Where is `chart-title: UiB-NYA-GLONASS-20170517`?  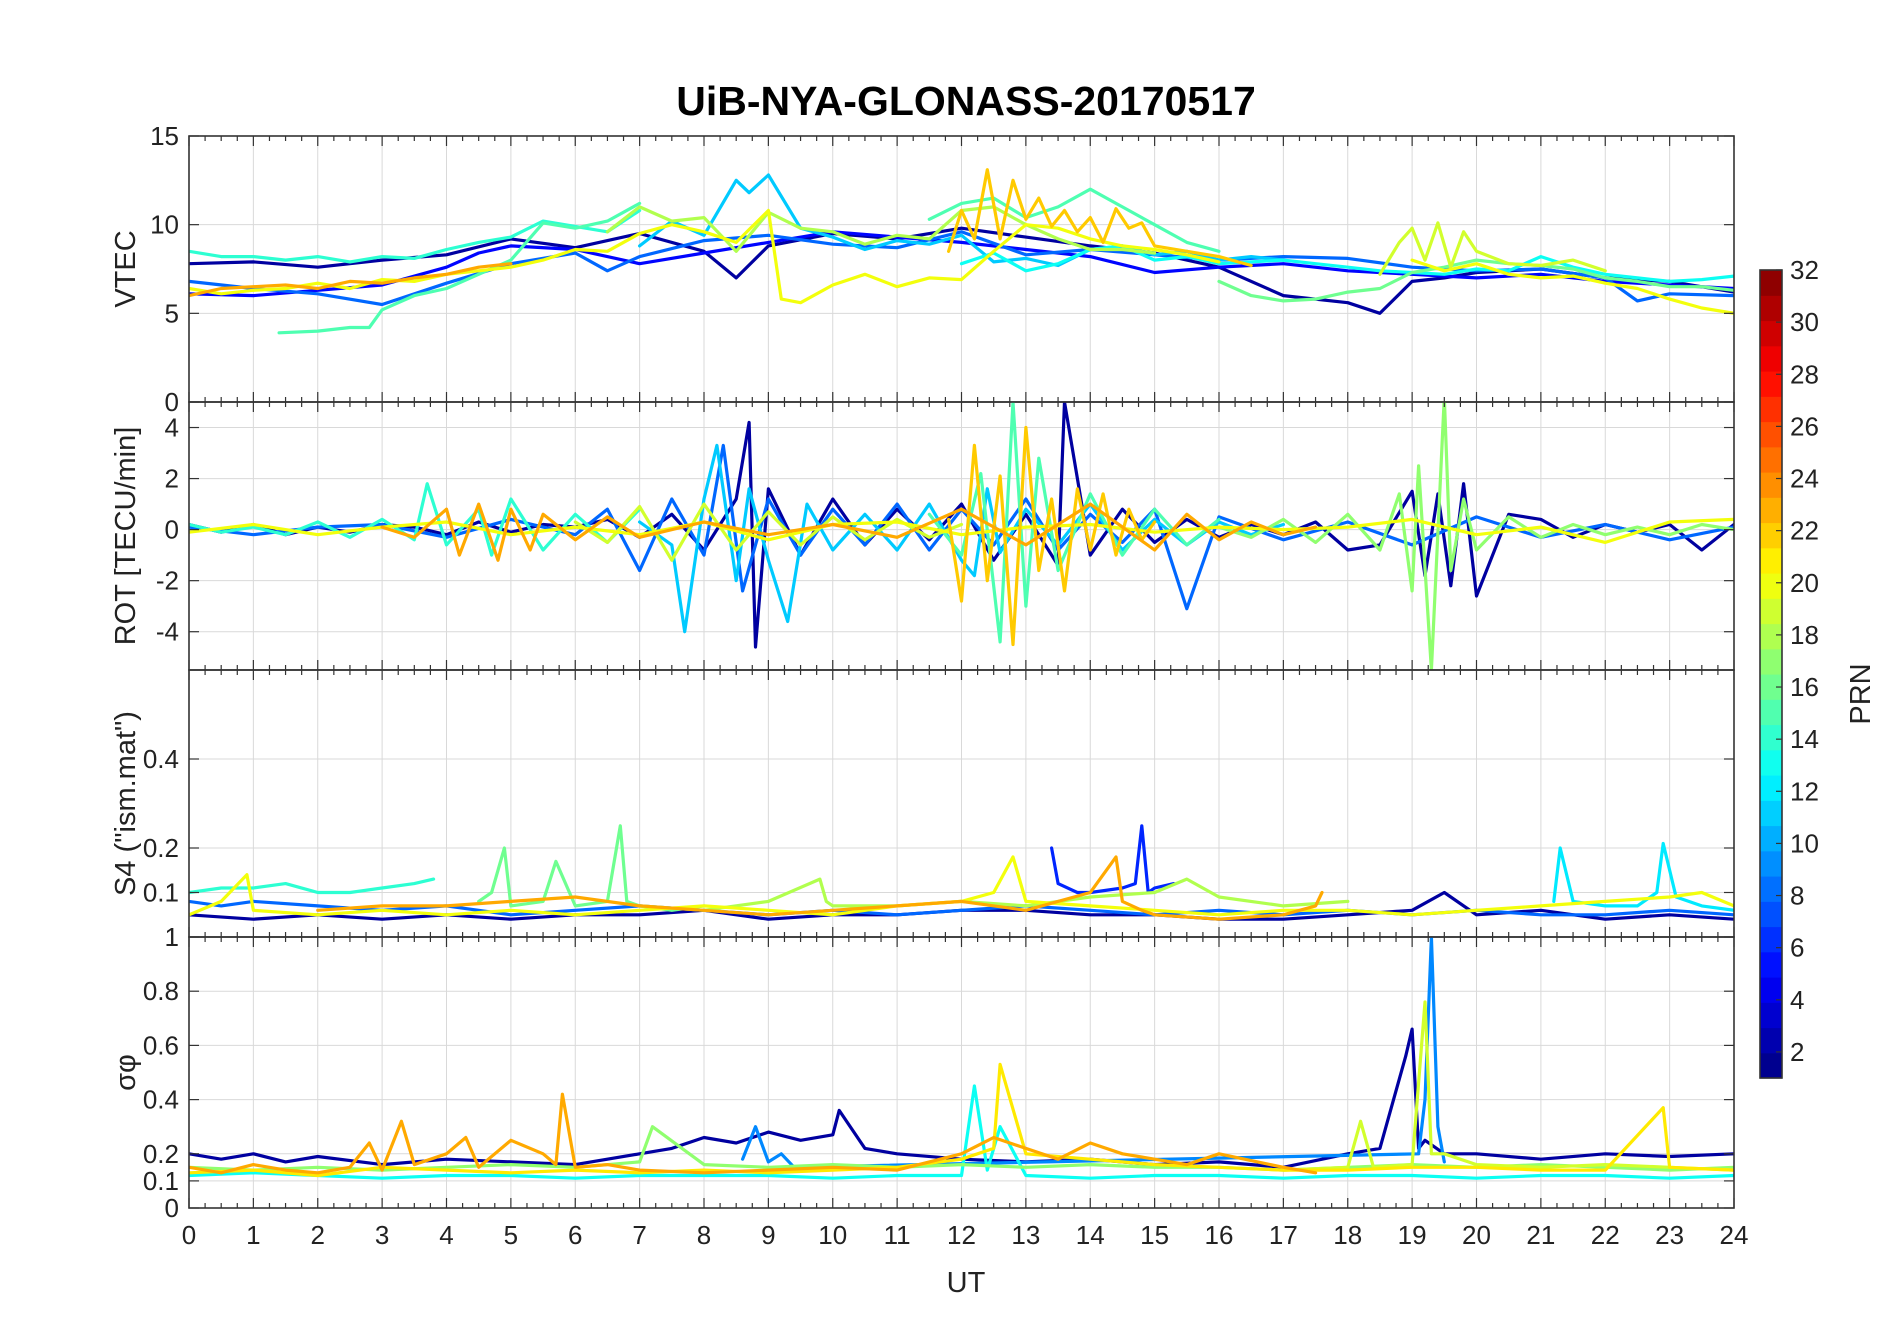
chart-title: UiB-NYA-GLONASS-20170517 is located at coordinates (966, 101).